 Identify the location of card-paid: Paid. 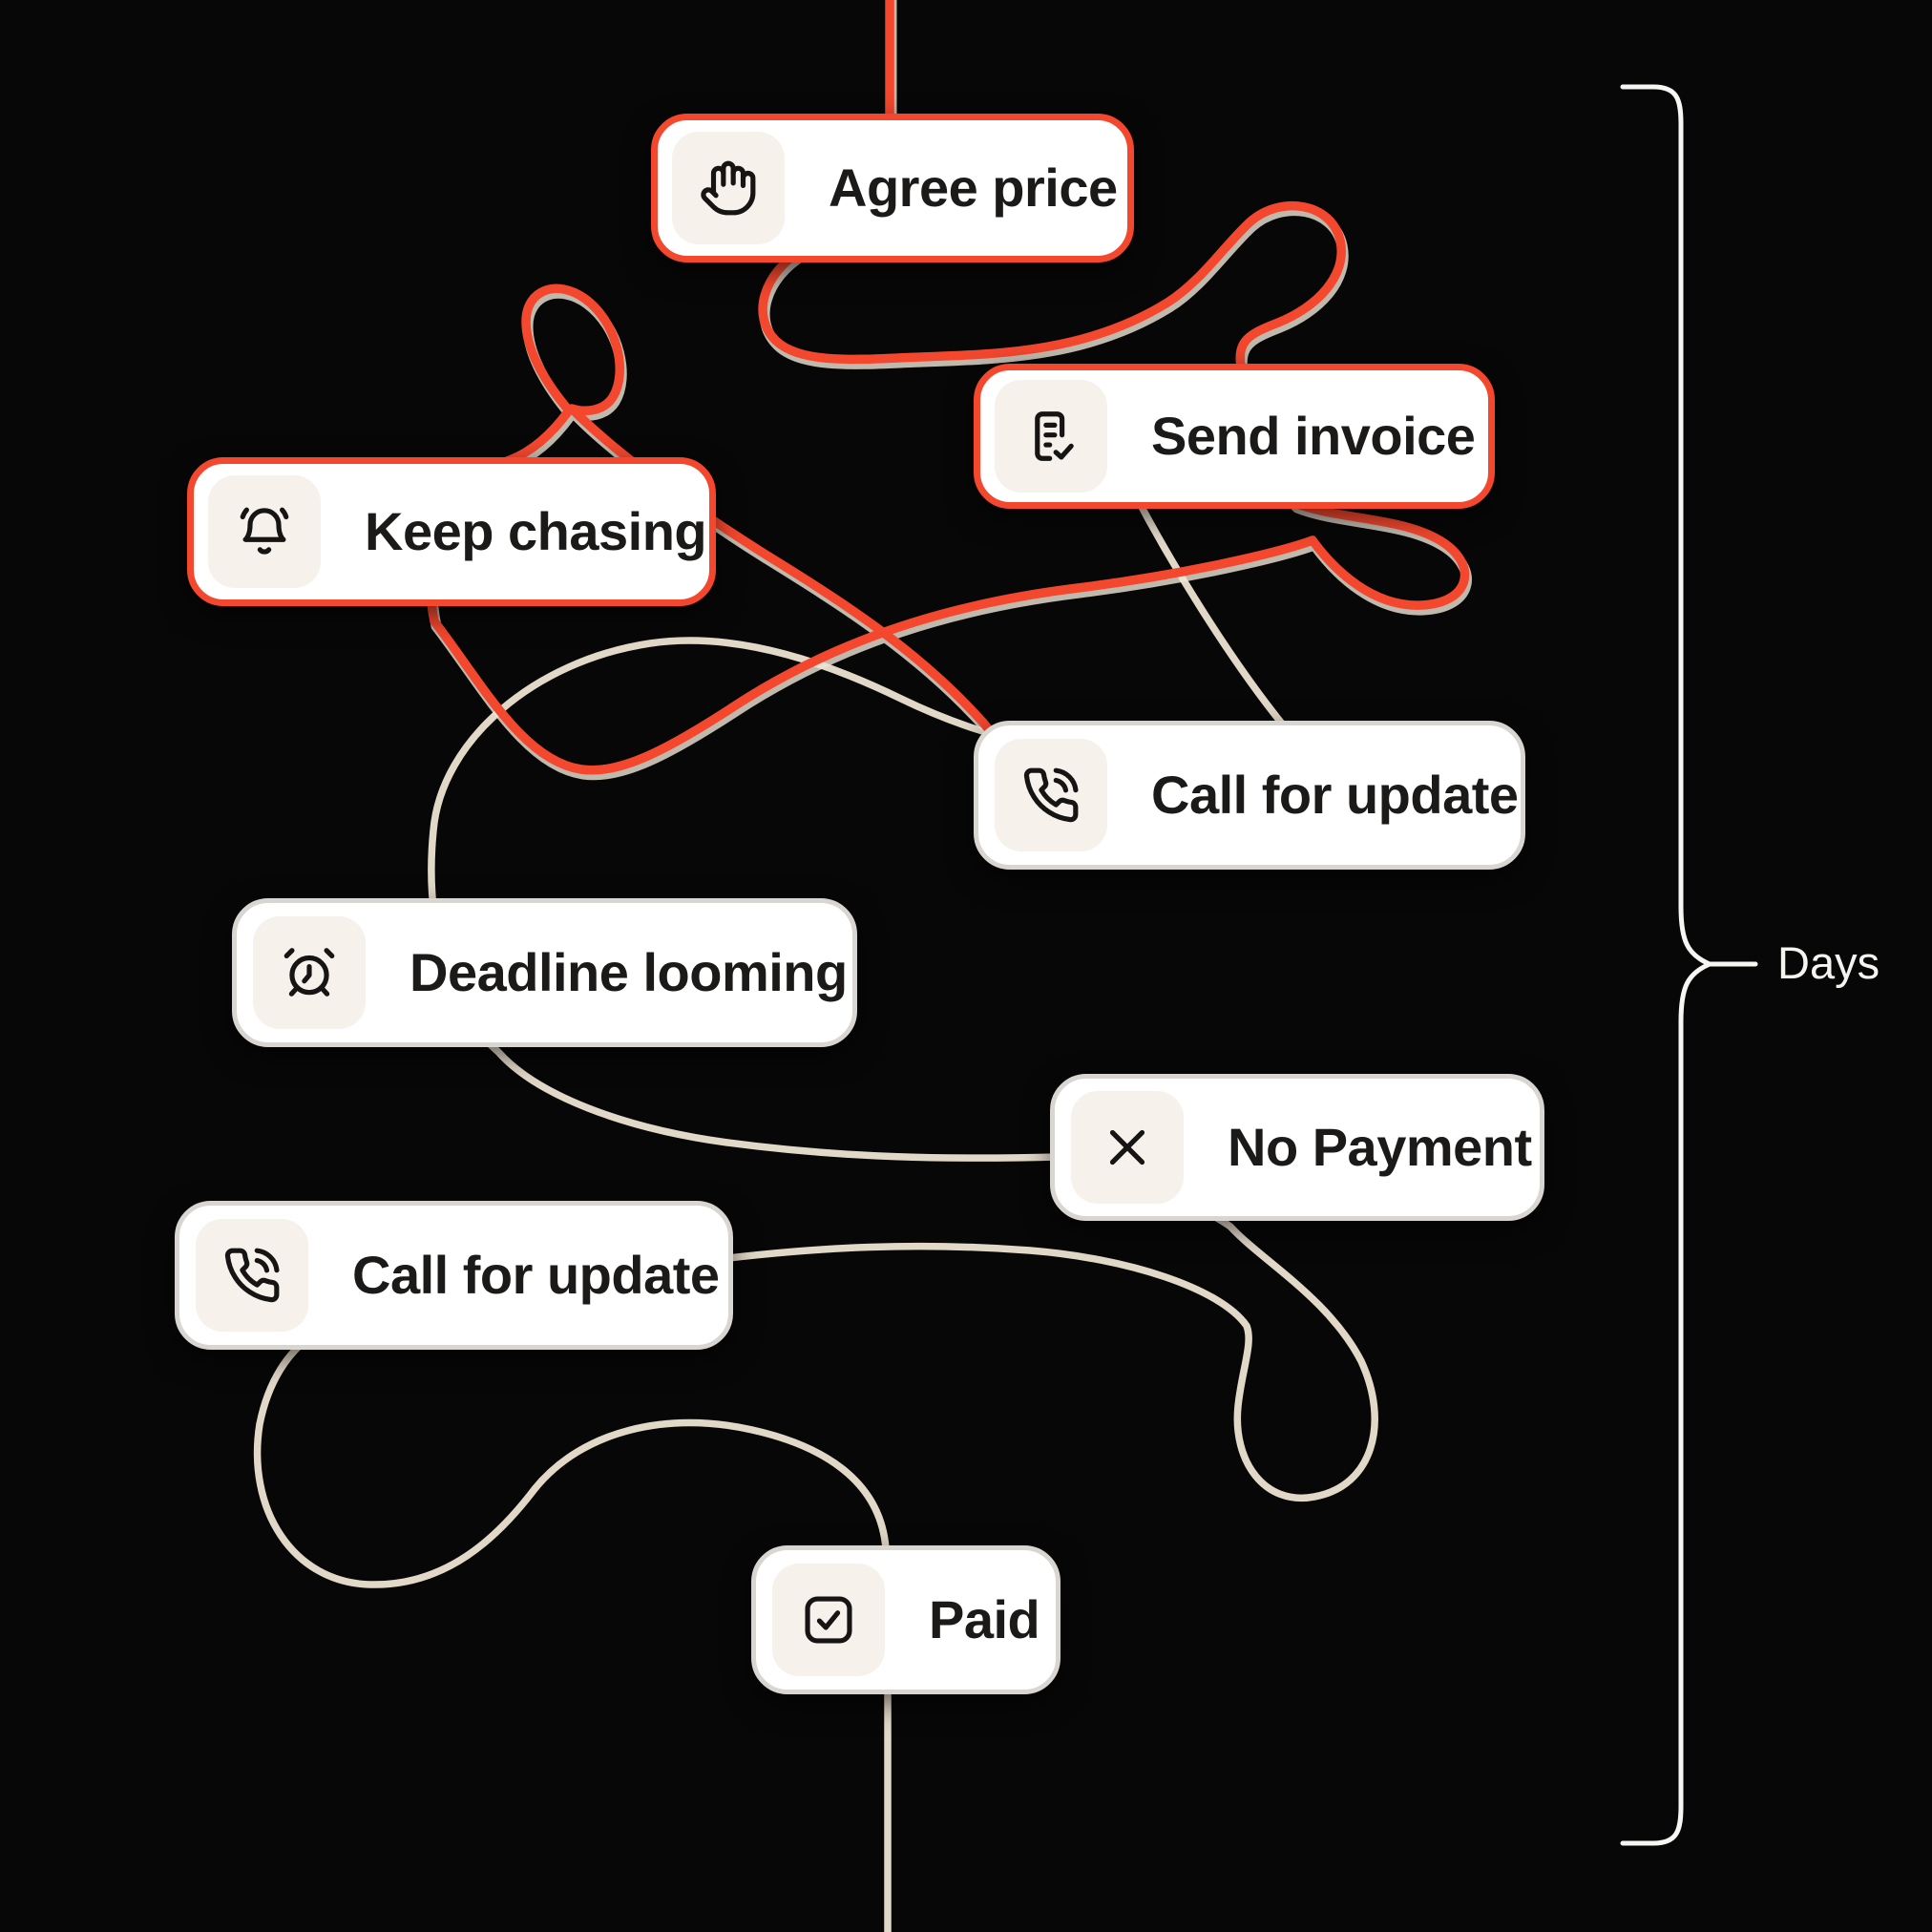
(906, 1620).